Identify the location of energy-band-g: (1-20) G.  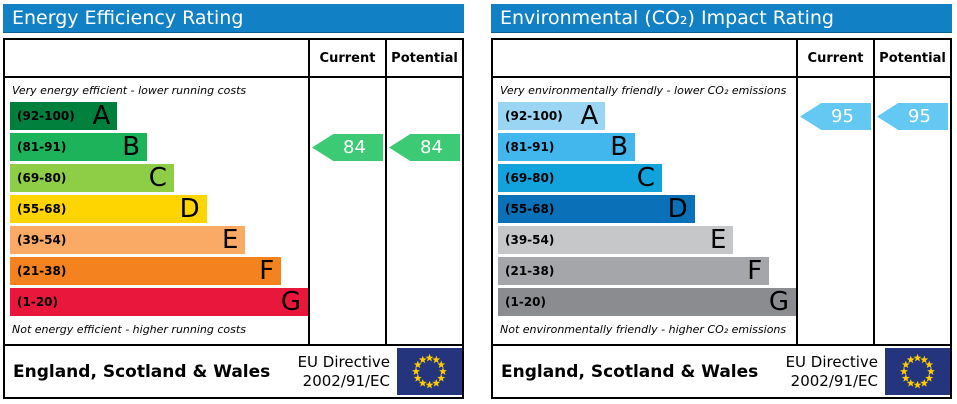
(159, 302).